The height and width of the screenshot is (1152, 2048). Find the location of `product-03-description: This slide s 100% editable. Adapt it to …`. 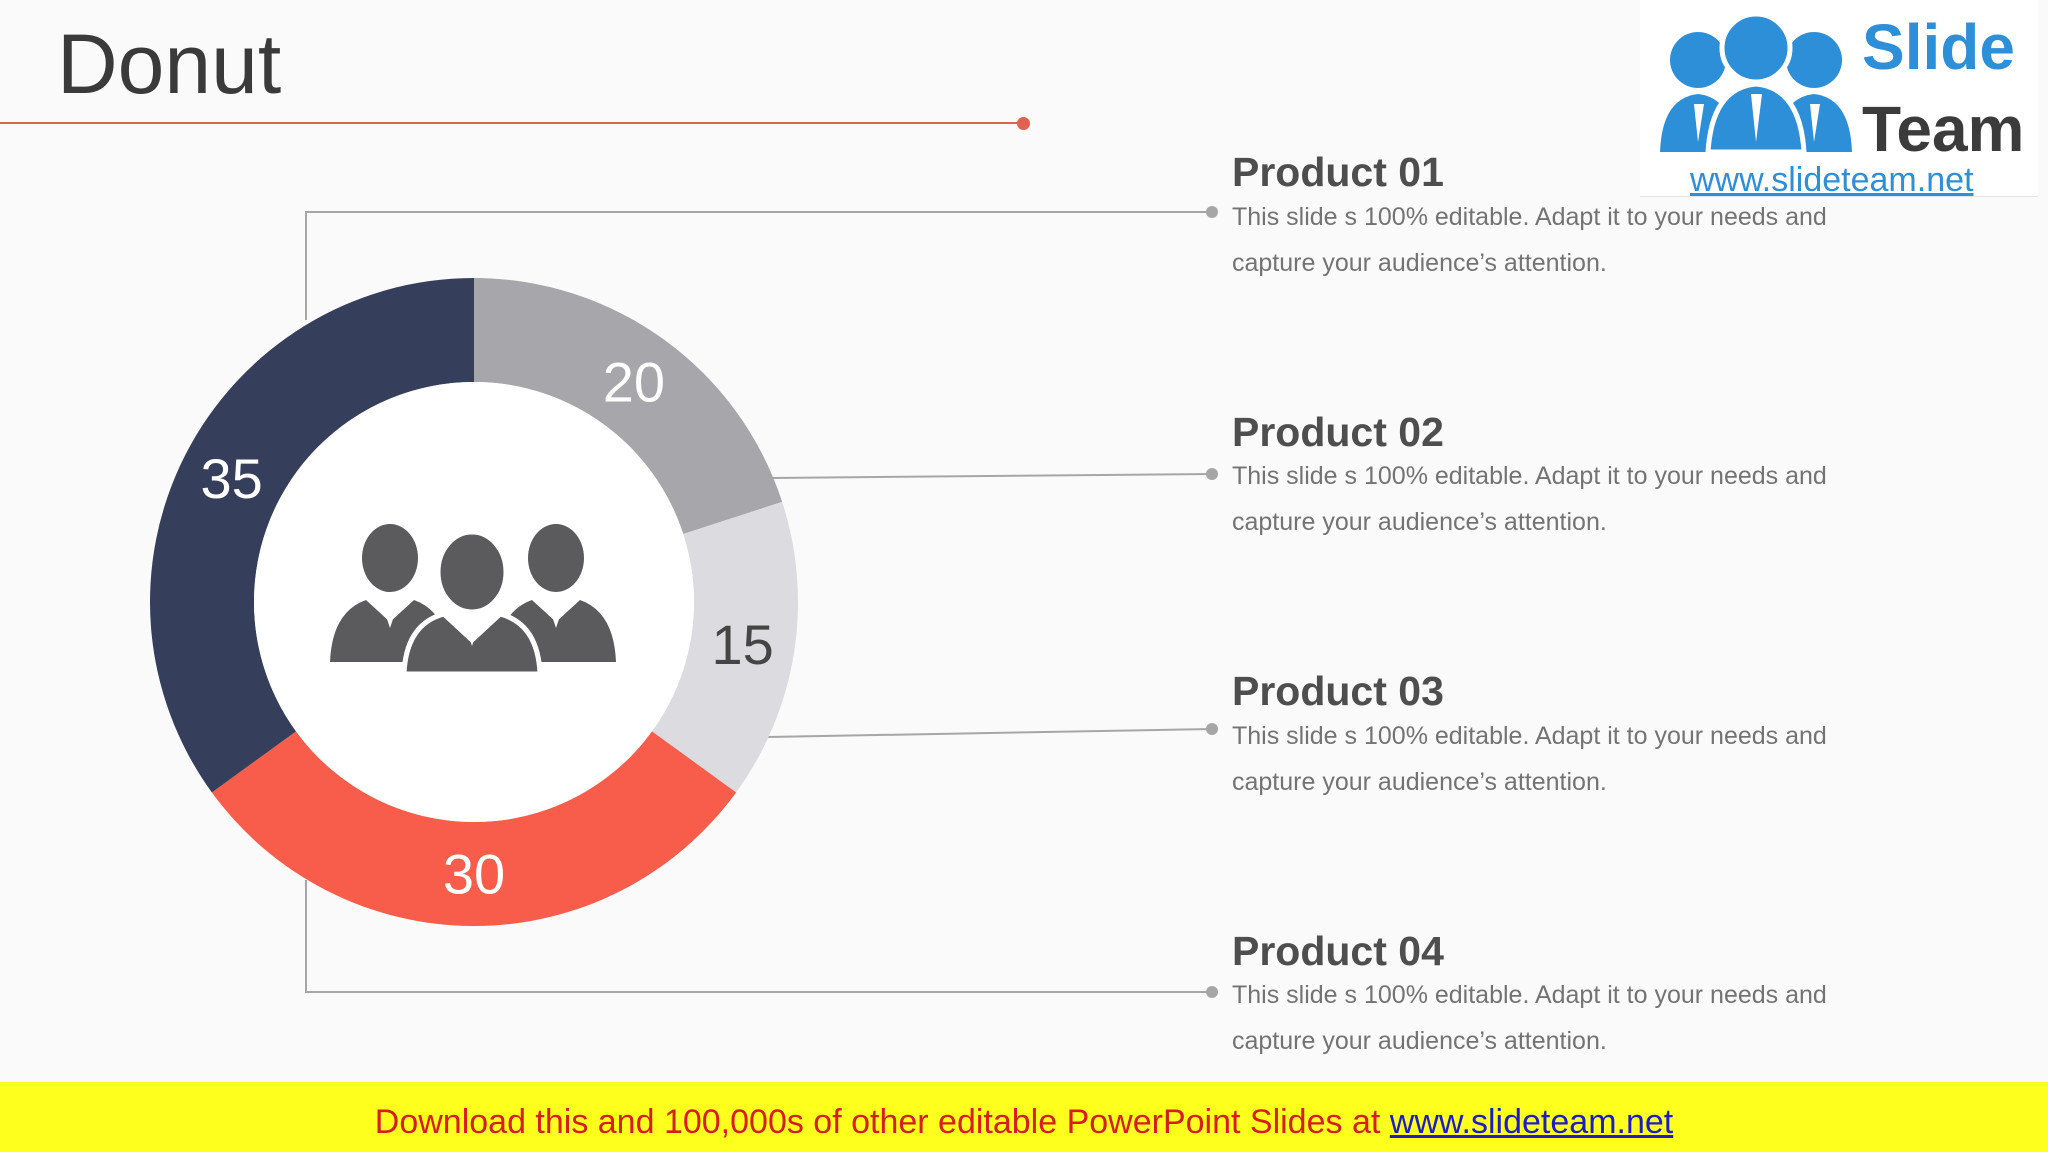

product-03-description: This slide s 100% editable. Adapt it to … is located at coordinates (1529, 759).